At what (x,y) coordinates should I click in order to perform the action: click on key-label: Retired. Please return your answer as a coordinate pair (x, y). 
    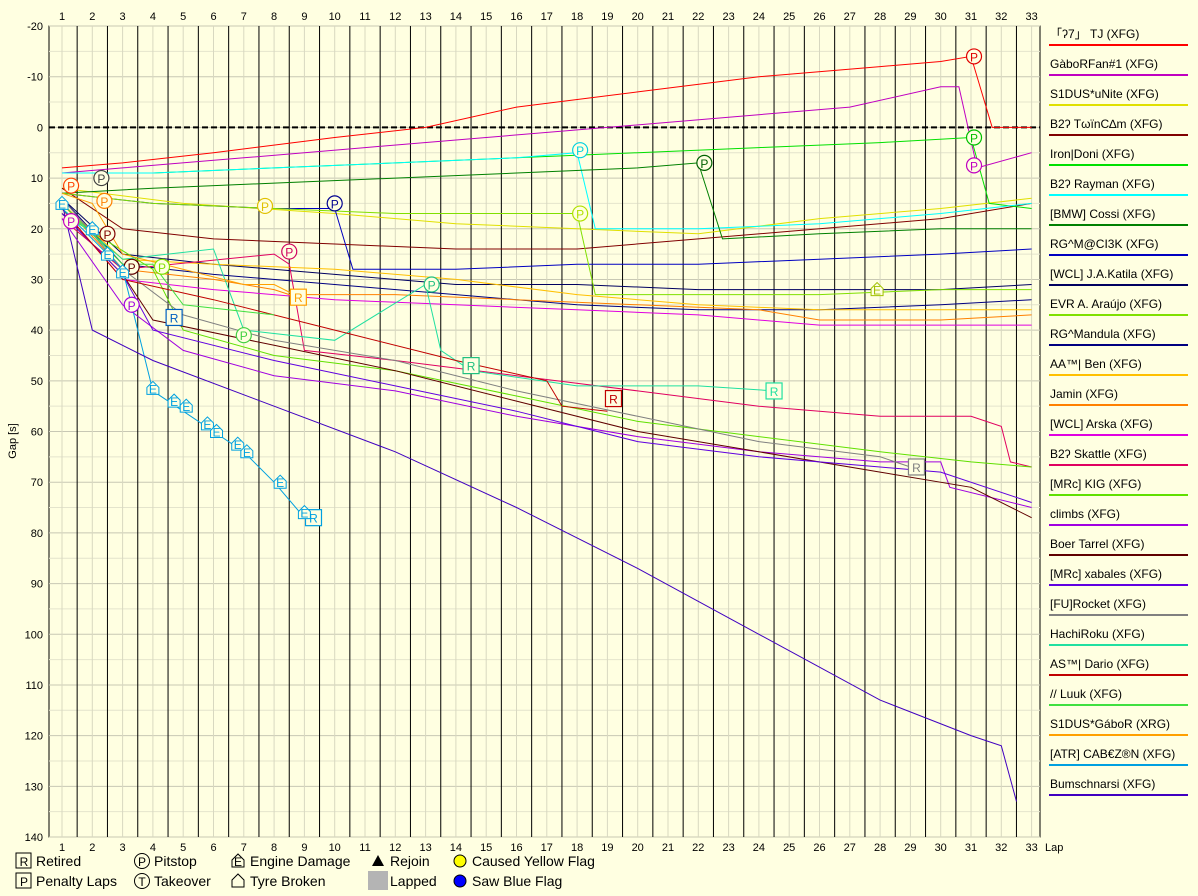
    Looking at the image, I should click on (58, 861).